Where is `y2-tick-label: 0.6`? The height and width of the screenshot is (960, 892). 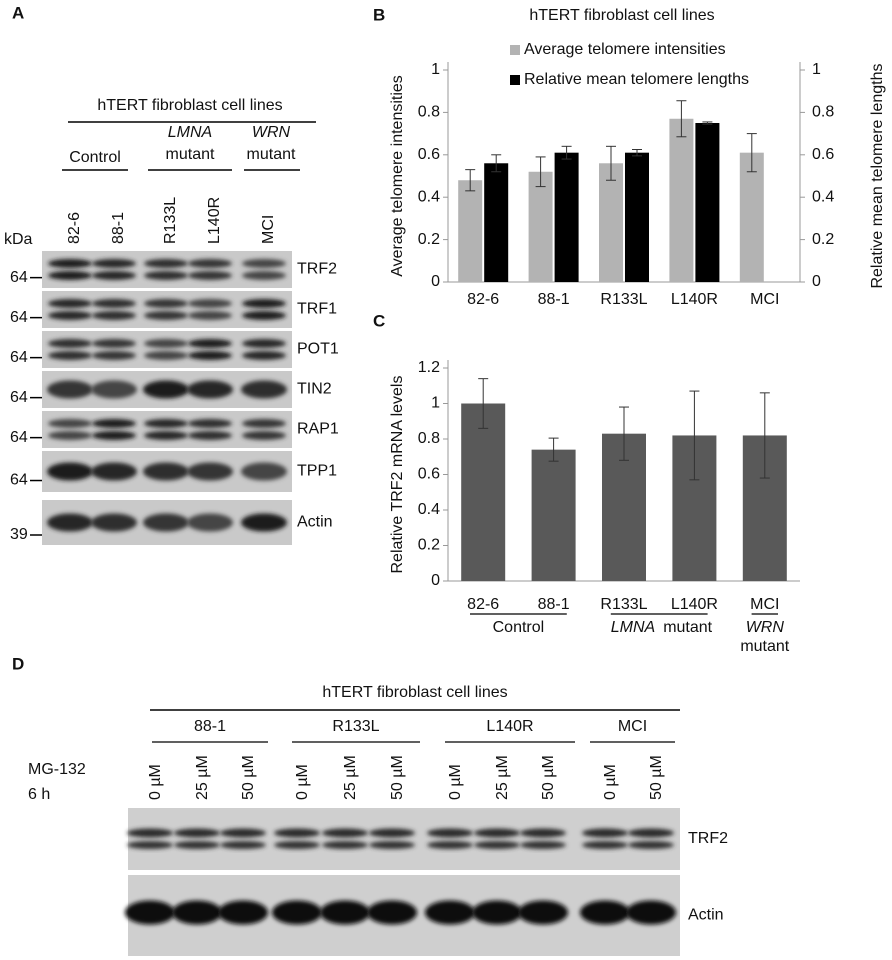
y2-tick-label: 0.6 is located at coordinates (823, 154).